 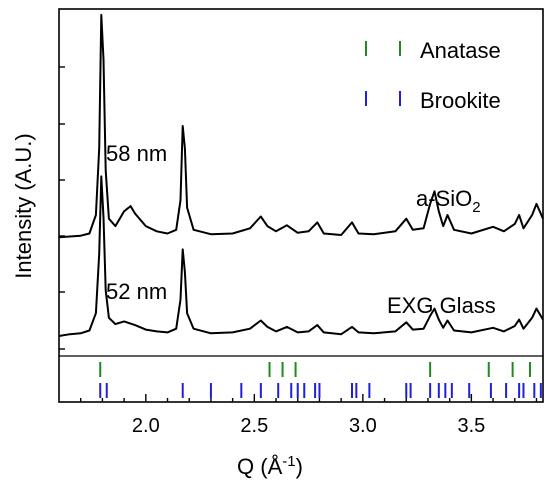 What do you see at coordinates (320, 380) in the screenshot?
I see `reference-ticks-layer` at bounding box center [320, 380].